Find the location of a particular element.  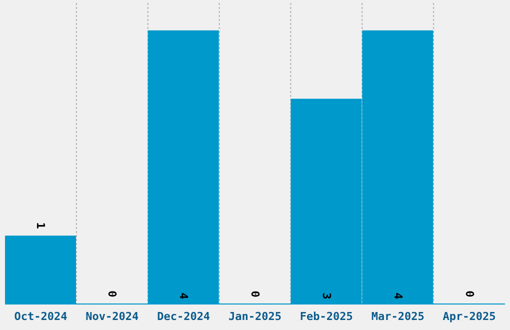

data-label: 1 is located at coordinates (41, 226).